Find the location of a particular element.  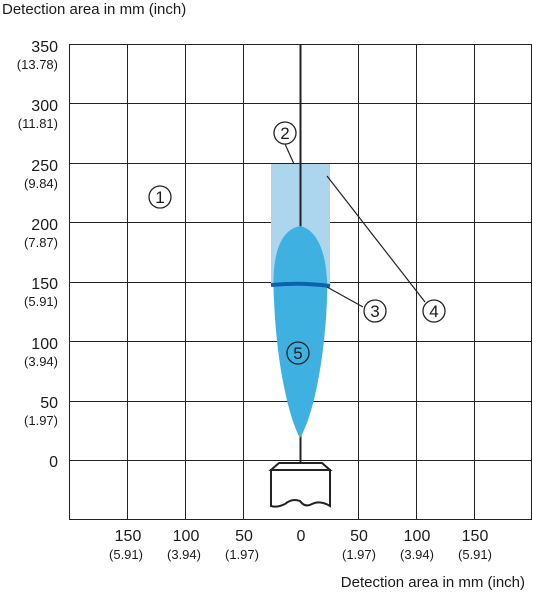

svg-text: 1 is located at coordinates (159, 197).